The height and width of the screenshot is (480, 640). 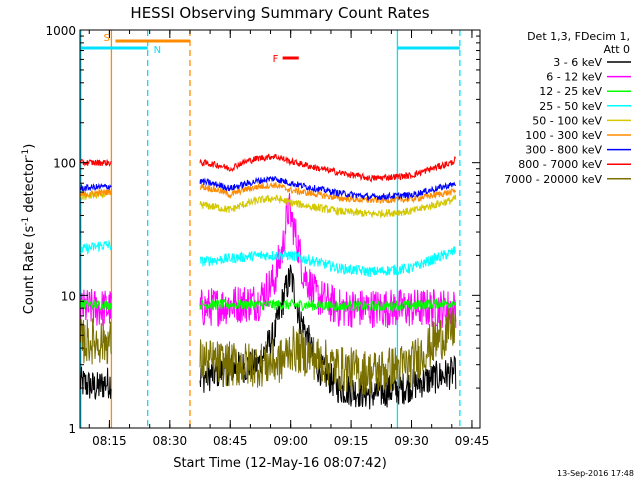 I want to click on legend-entry-label: 3 - 6 keV, so click(x=577, y=62).